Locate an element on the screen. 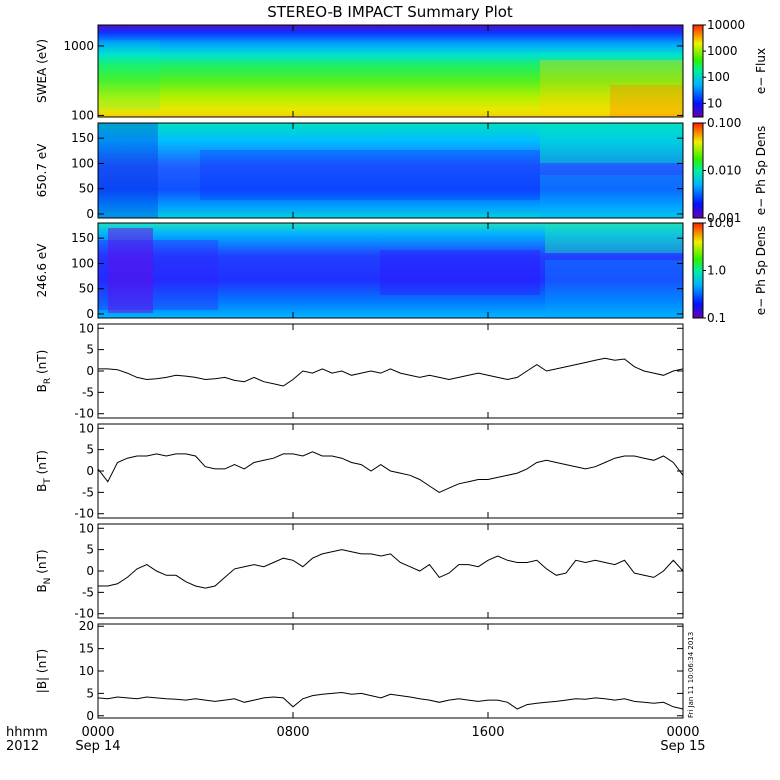  ylabel-0: SWEA (eV) is located at coordinates (42, 71).